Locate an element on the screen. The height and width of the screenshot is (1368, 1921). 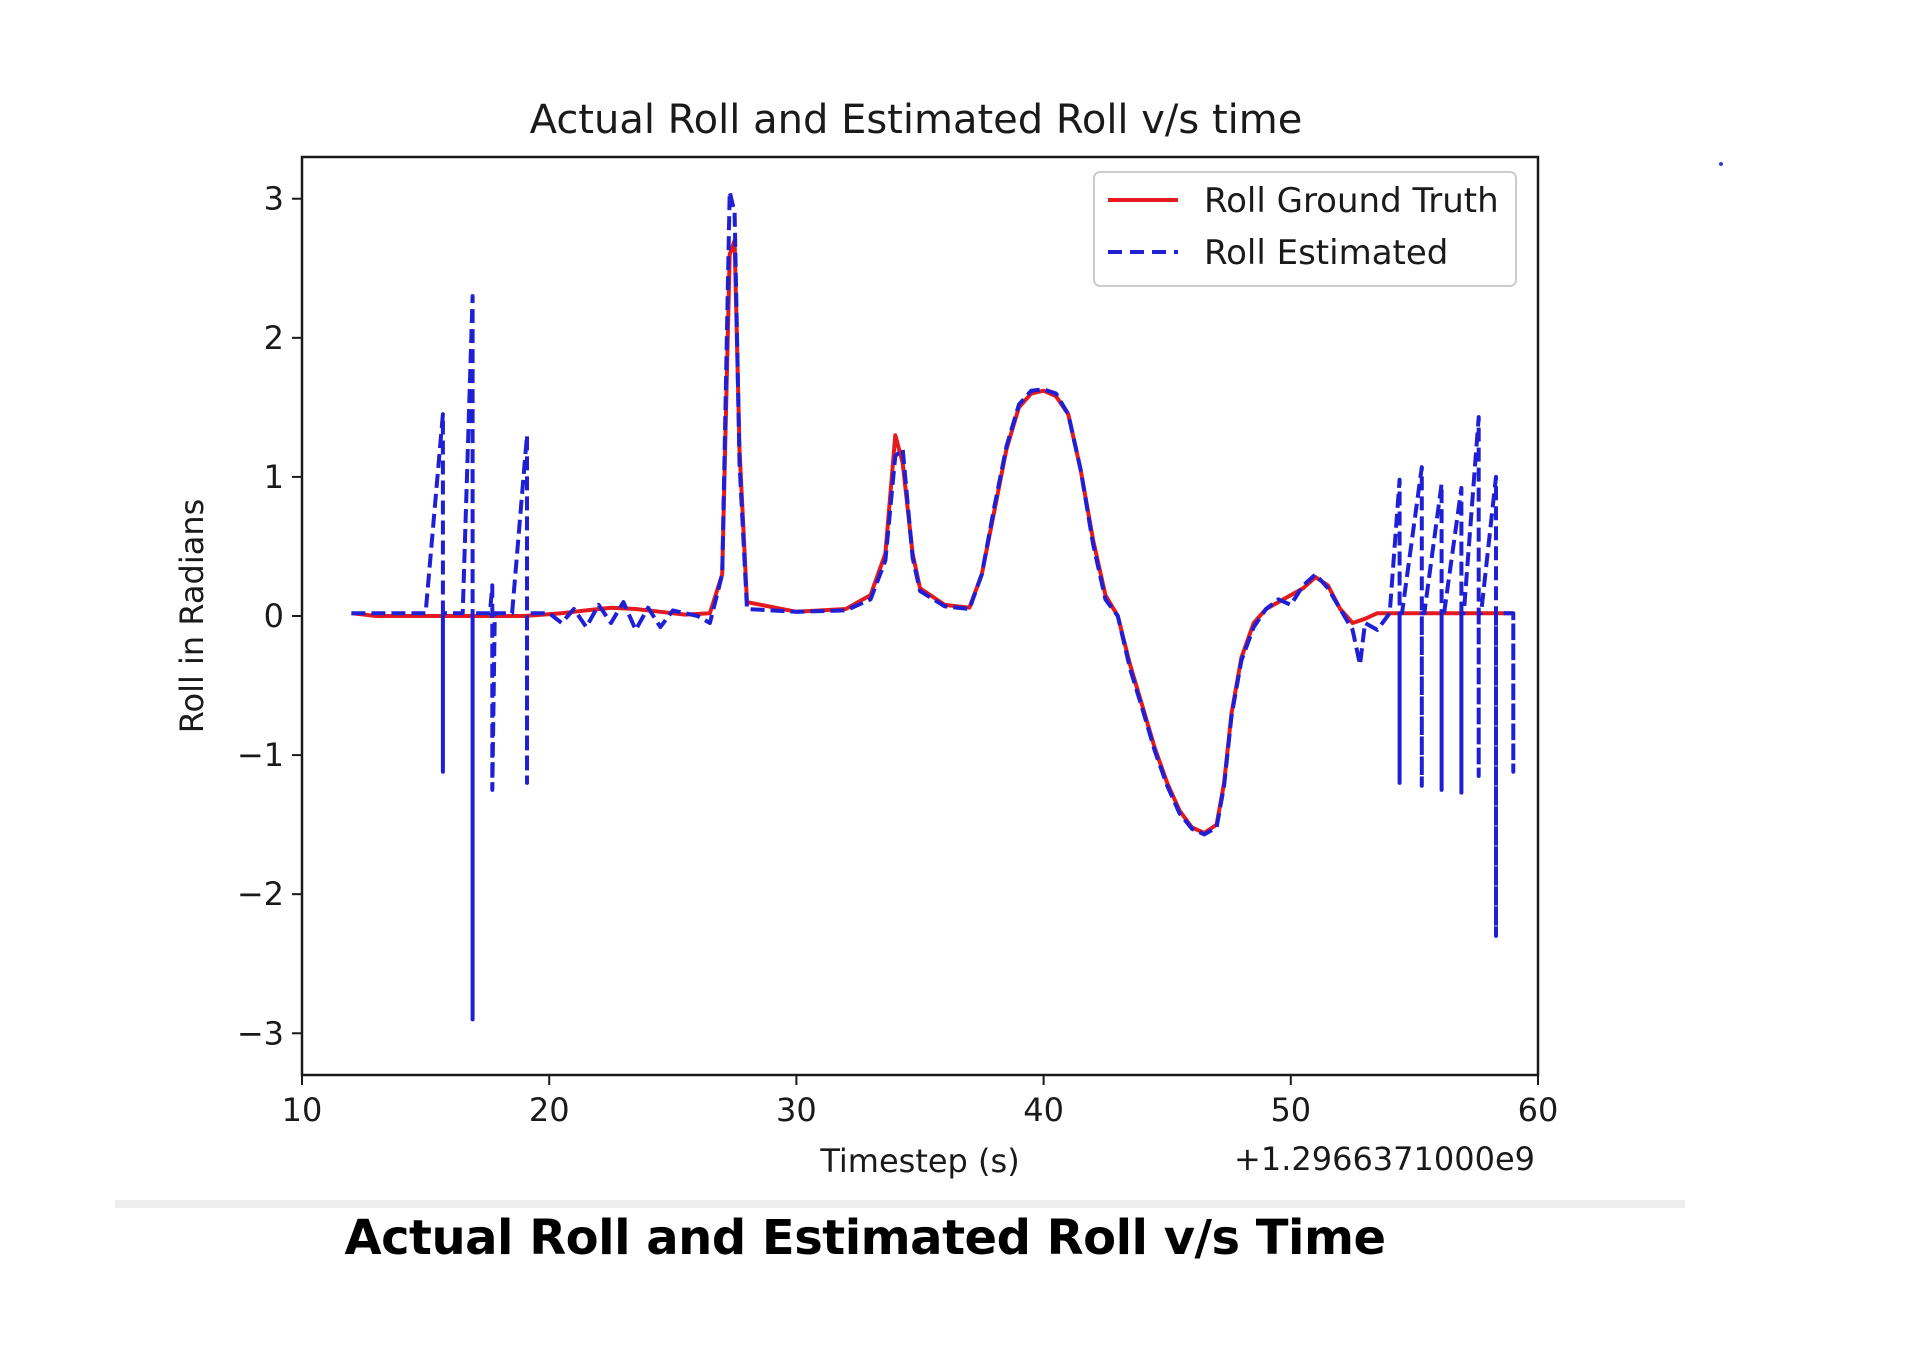
caption-divider is located at coordinates (900, 1204).